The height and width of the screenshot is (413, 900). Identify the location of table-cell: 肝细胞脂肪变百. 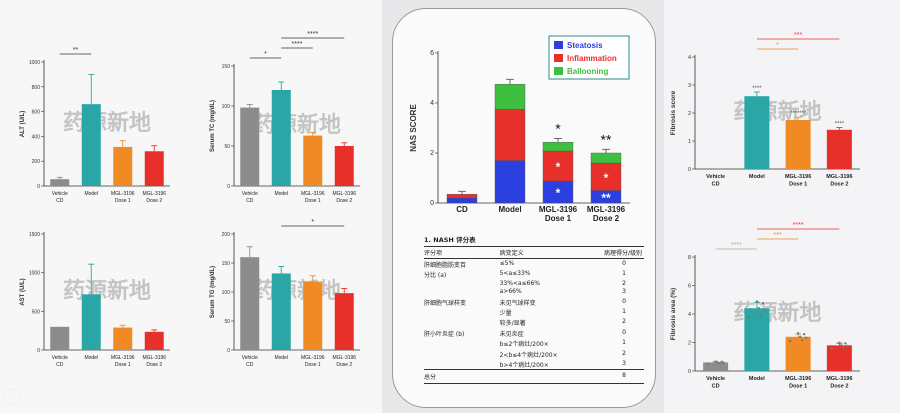
(445, 265).